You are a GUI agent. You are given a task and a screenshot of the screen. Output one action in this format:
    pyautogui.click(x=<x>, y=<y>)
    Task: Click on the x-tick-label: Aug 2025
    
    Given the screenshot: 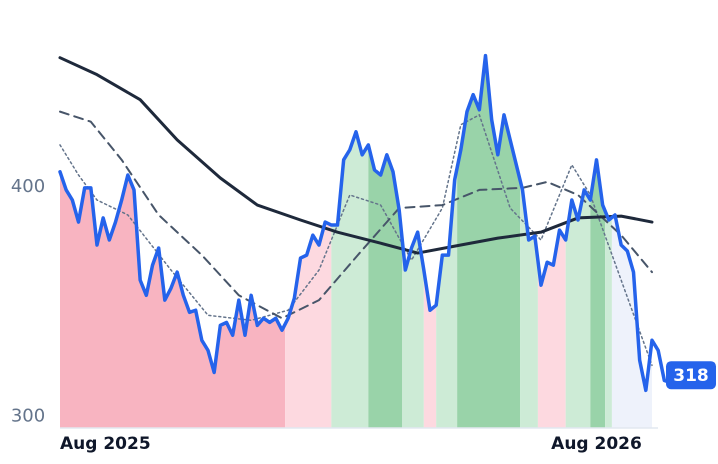 What is the action you would take?
    pyautogui.click(x=105, y=444)
    